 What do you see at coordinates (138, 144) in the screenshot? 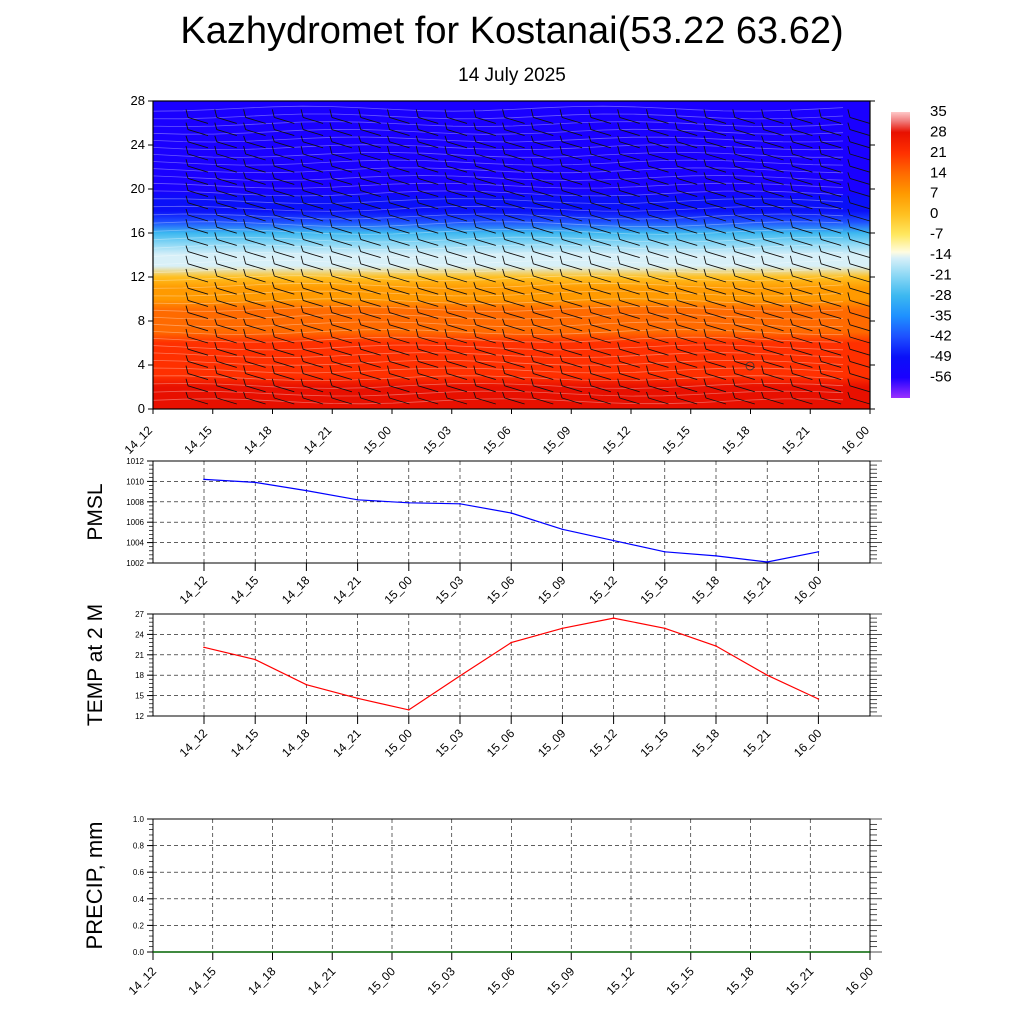
I see `heatmap-y-tick-label: 24` at bounding box center [138, 144].